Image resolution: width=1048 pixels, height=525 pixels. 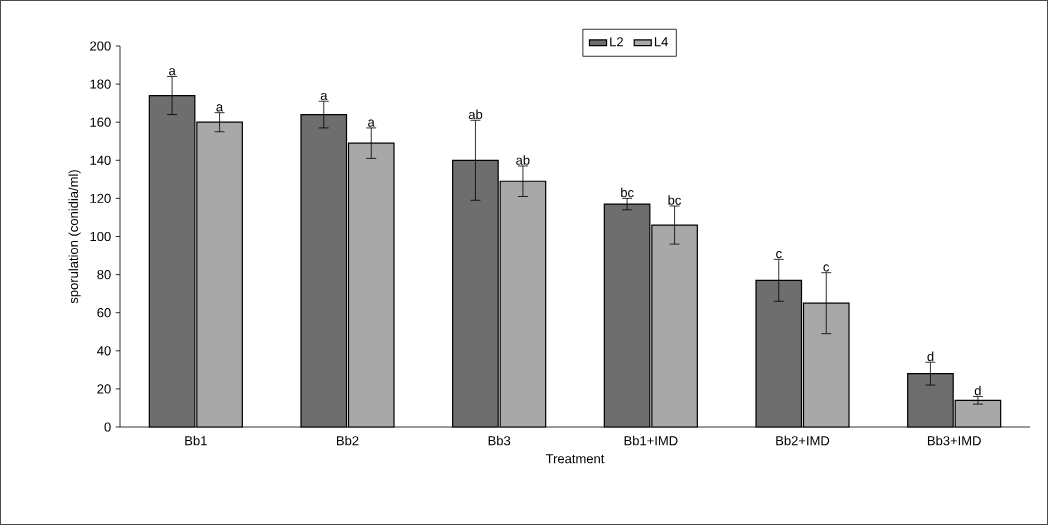 I want to click on x-tick-label: Bb1, so click(x=196, y=440).